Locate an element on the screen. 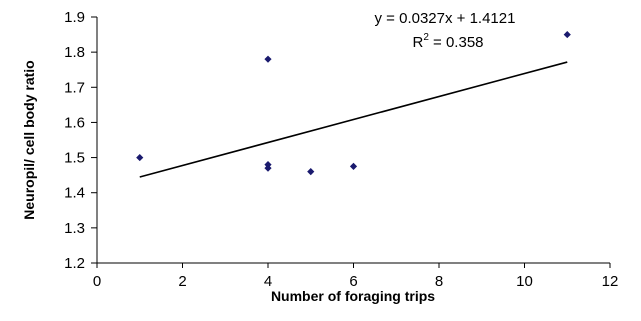 Image resolution: width=641 pixels, height=321 pixels. r-squared-label: R2 = 0.358 is located at coordinates (447, 41).